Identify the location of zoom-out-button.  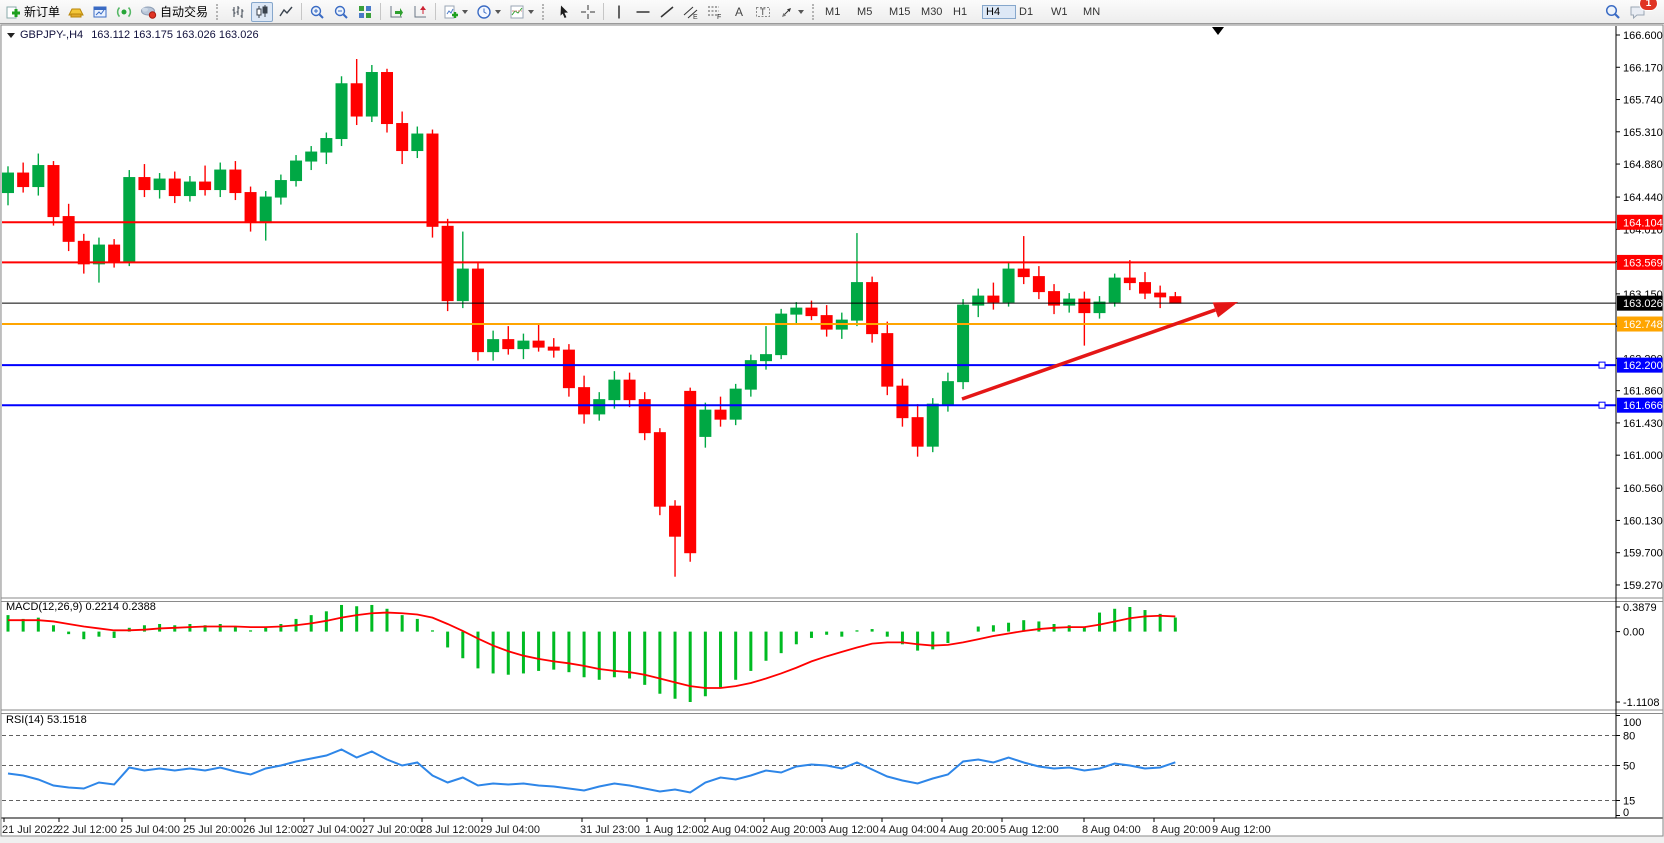
(341, 12).